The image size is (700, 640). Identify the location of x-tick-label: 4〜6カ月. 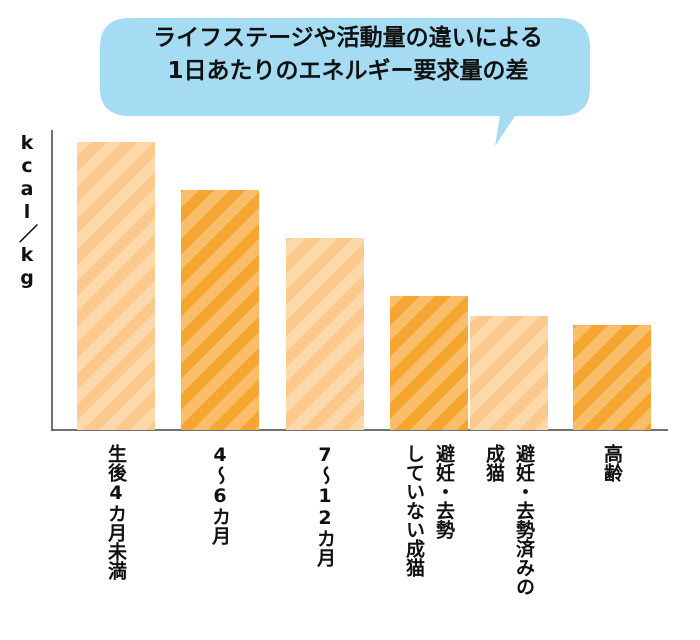
(220, 494).